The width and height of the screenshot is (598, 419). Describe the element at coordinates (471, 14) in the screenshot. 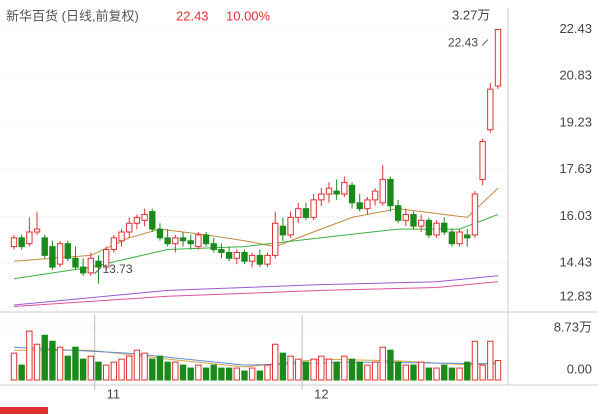

I see `volume-annotation: 3.27万` at that location.